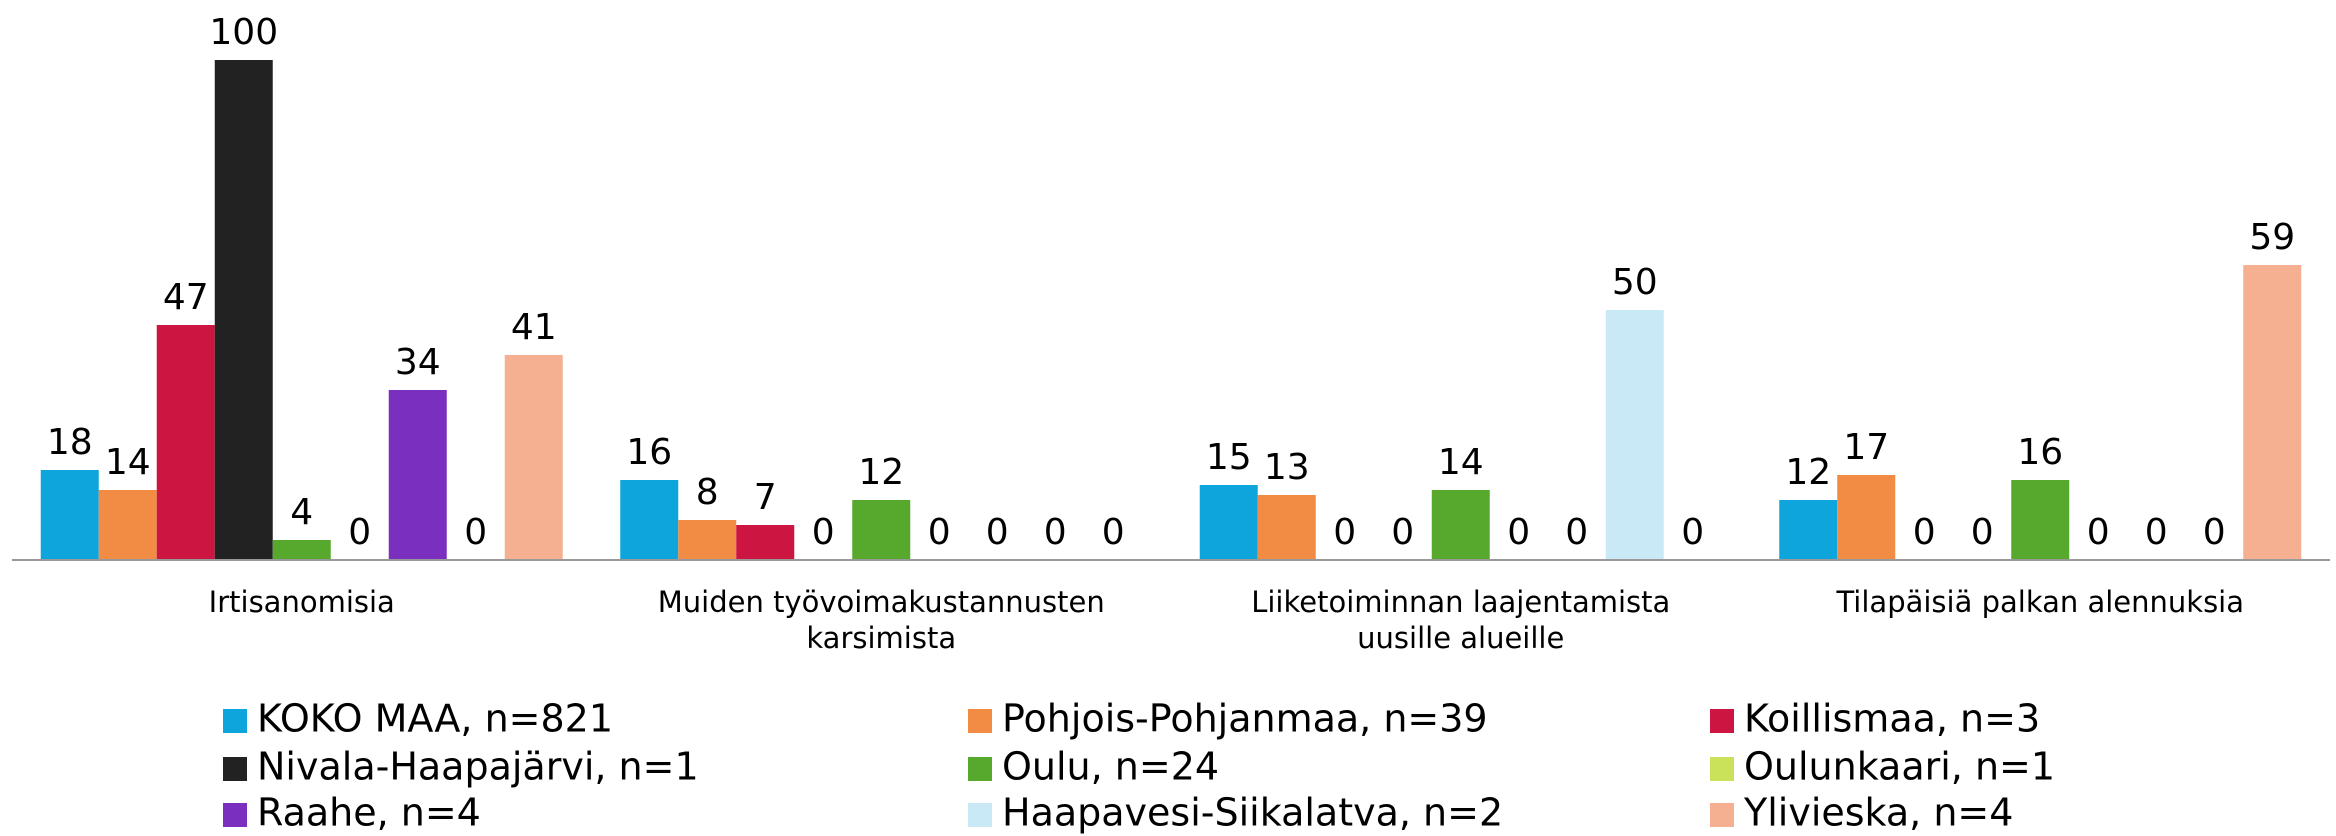  Describe the element at coordinates (369, 813) in the screenshot. I see `legend-label: Raahe, n=4` at that location.